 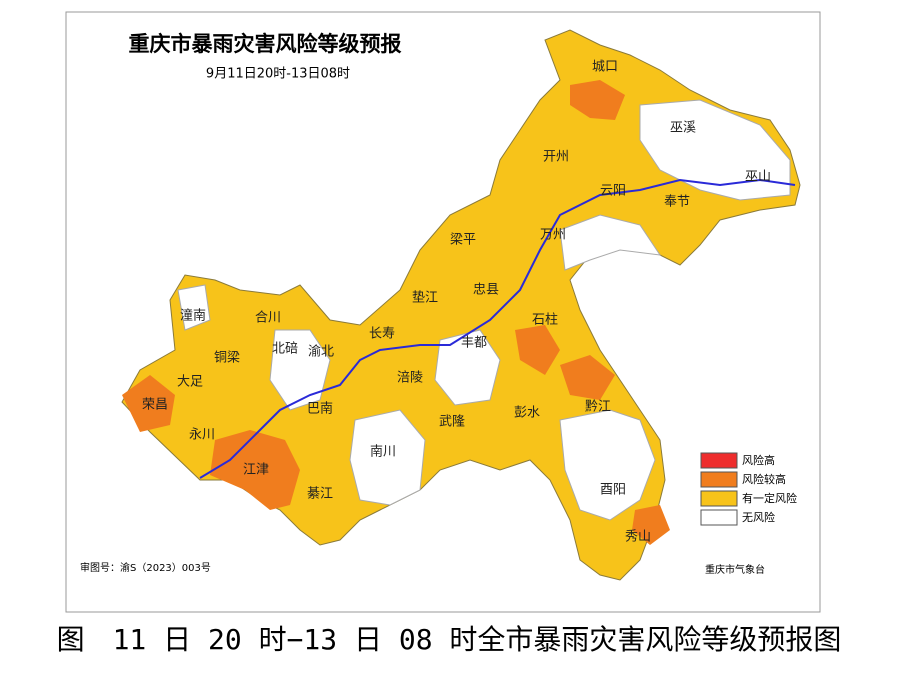 I want to click on district-label: 垫江, so click(x=425, y=298).